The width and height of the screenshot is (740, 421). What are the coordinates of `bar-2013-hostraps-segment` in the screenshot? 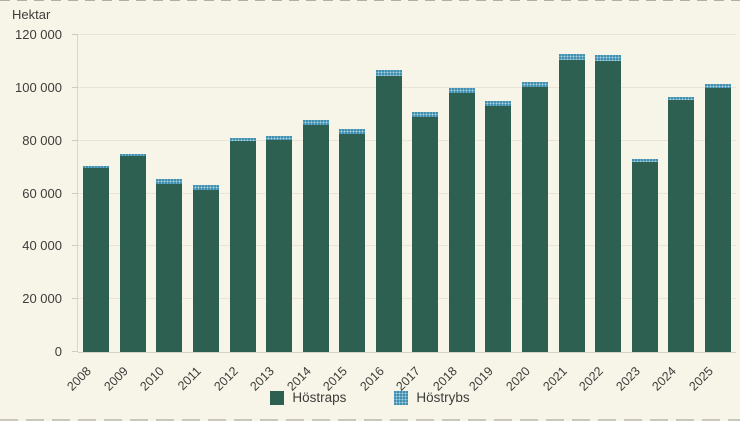 It's located at (279, 246).